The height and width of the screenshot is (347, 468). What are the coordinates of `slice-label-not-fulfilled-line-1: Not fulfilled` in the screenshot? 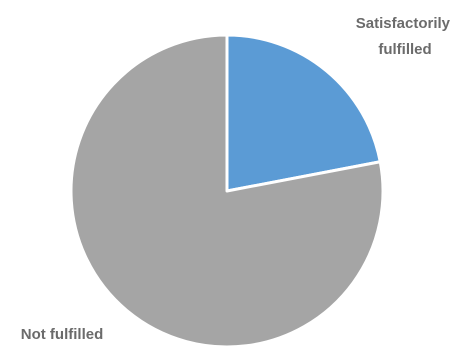 It's located at (62, 334).